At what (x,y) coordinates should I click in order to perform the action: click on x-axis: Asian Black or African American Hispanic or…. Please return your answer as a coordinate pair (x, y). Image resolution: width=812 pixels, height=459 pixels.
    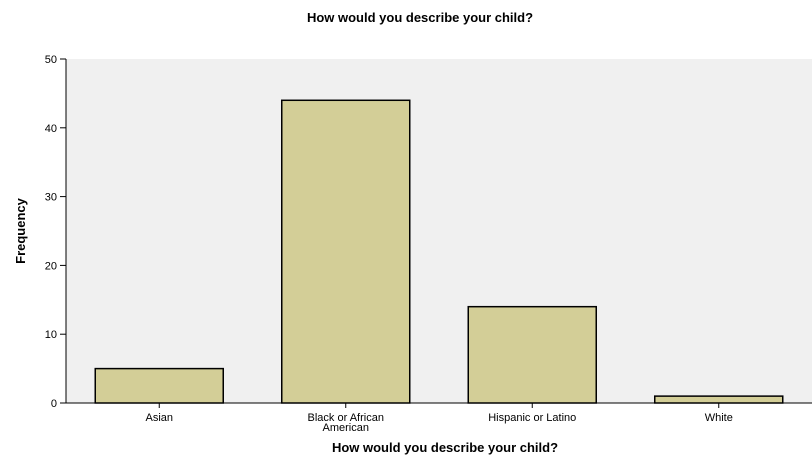
    Looking at the image, I should click on (439, 418).